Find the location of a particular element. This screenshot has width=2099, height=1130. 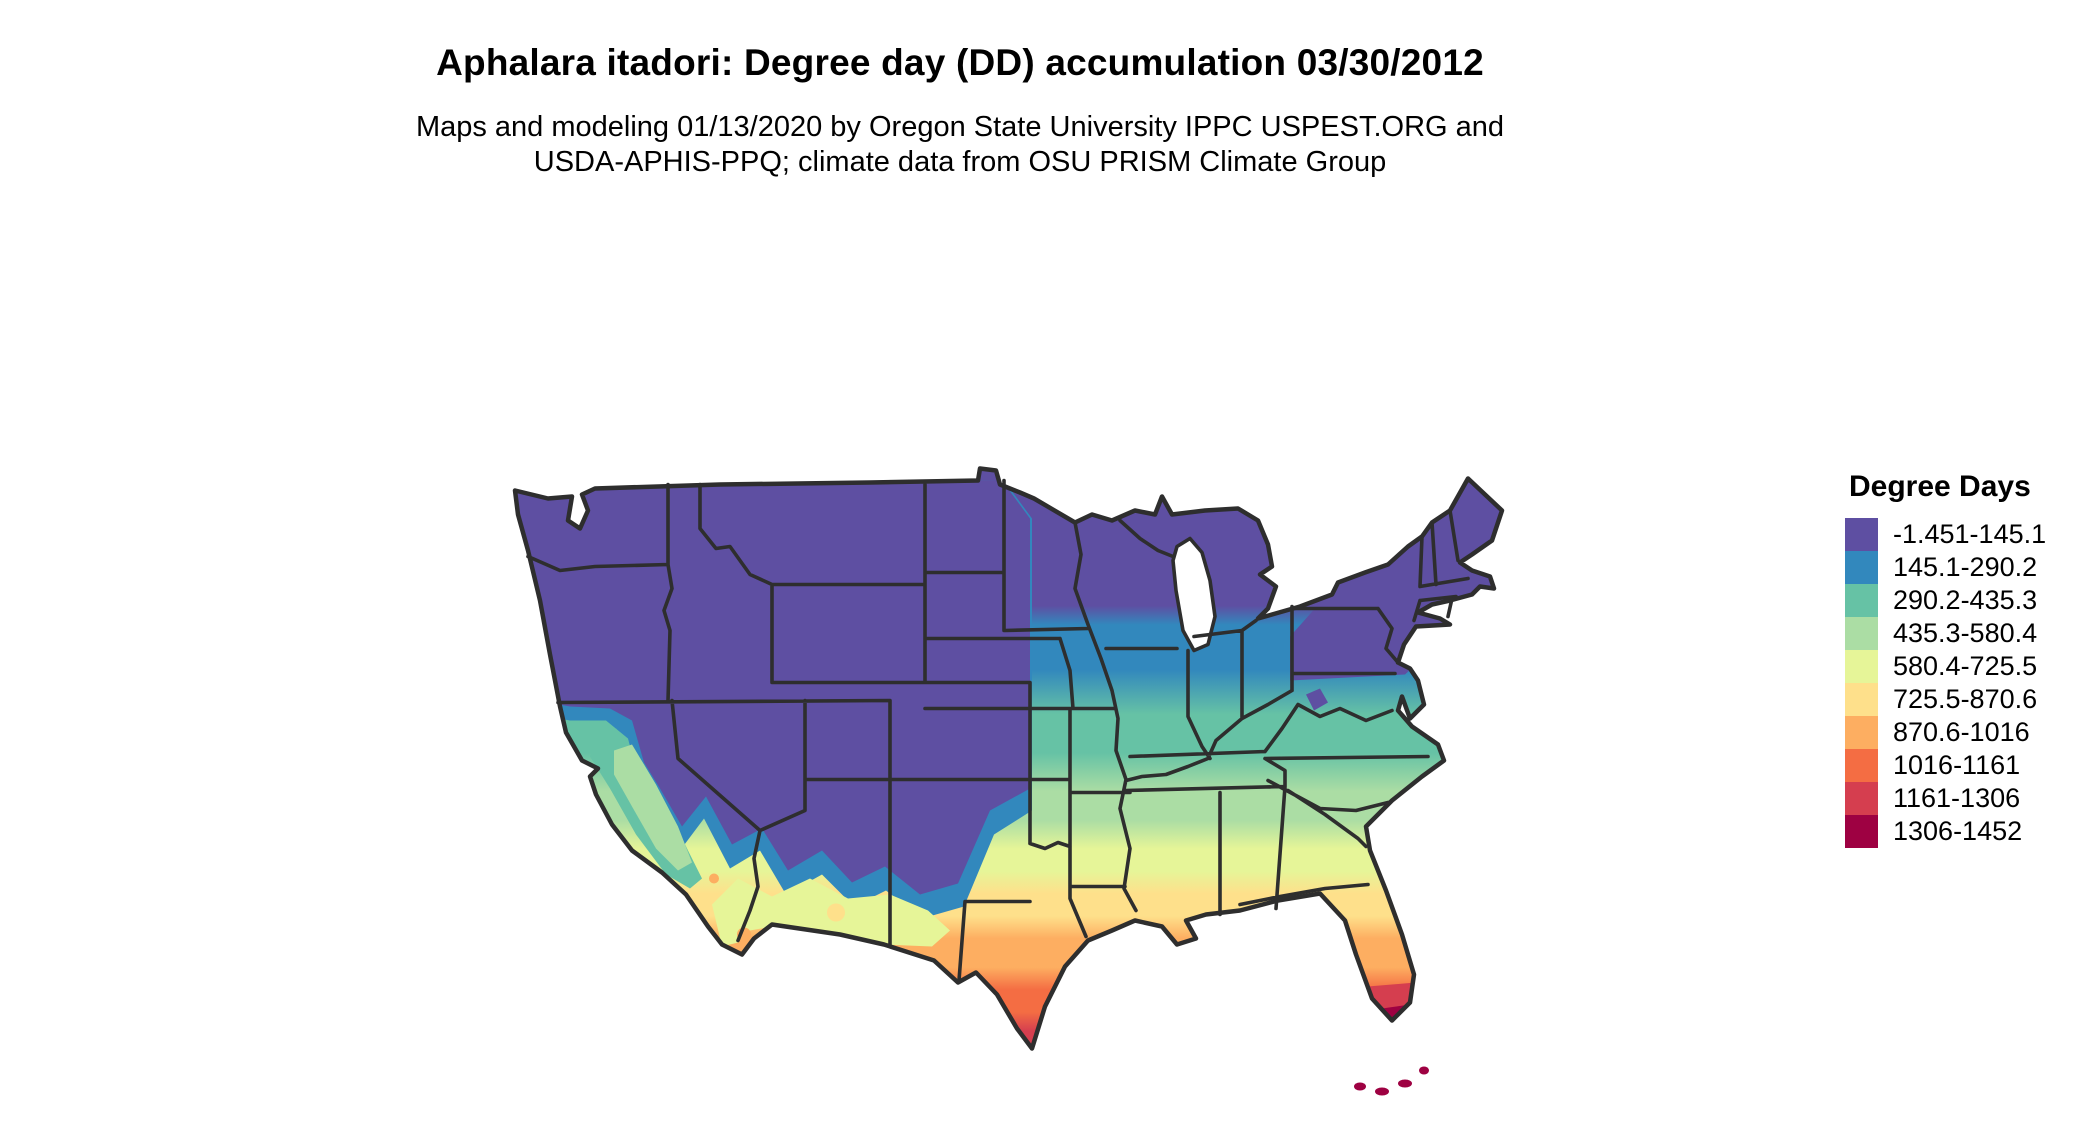

legend-label: 145.1-290.2 is located at coordinates (1965, 567).